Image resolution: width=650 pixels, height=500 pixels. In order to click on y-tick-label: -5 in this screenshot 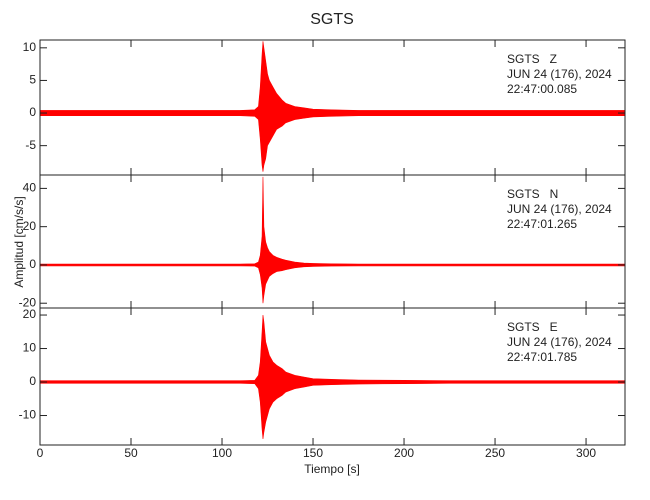, I will do `click(30, 145)`.